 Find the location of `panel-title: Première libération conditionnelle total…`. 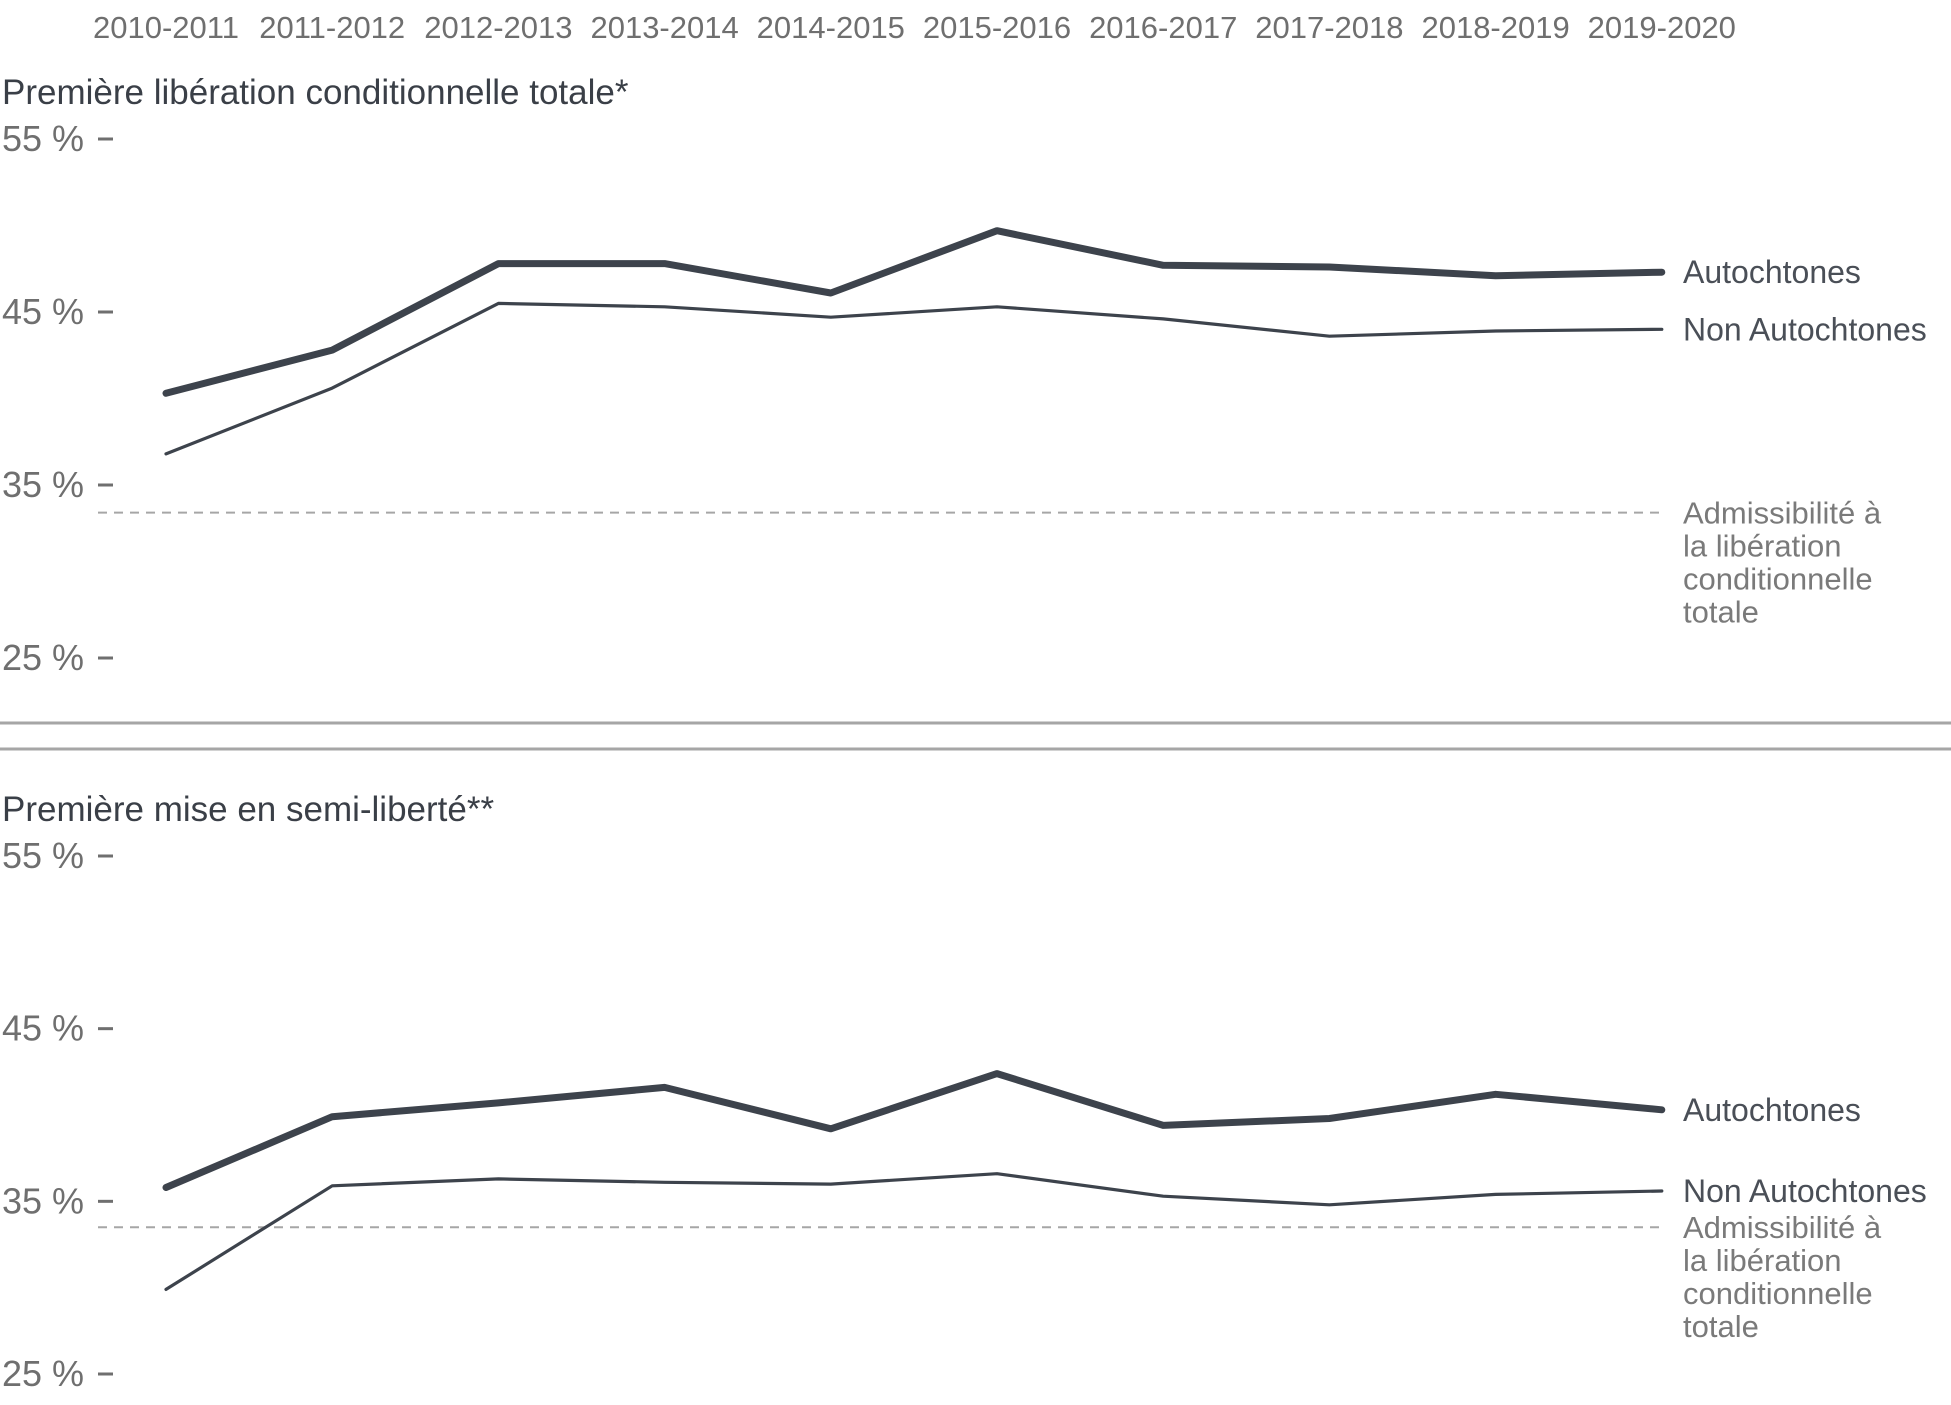

panel-title: Première libération conditionnelle total… is located at coordinates (315, 92).